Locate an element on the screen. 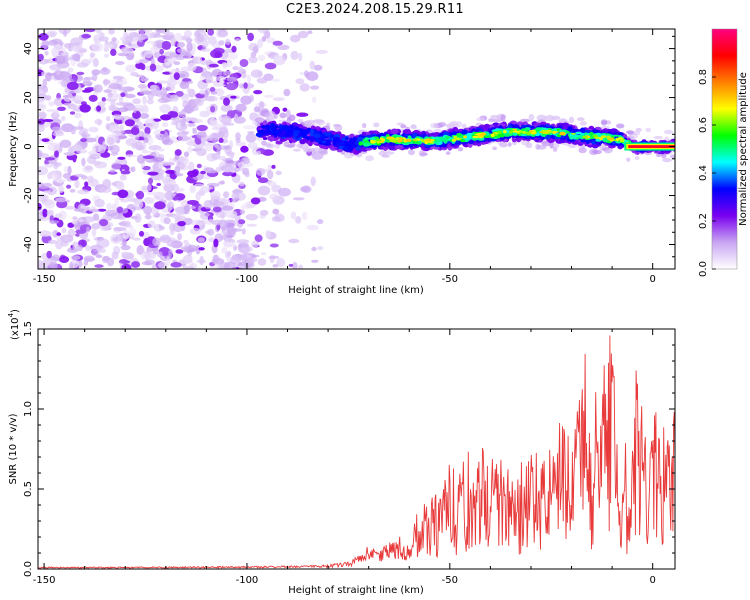 This screenshot has height=600, width=750. snr-x-tick-label: -100 is located at coordinates (247, 580).